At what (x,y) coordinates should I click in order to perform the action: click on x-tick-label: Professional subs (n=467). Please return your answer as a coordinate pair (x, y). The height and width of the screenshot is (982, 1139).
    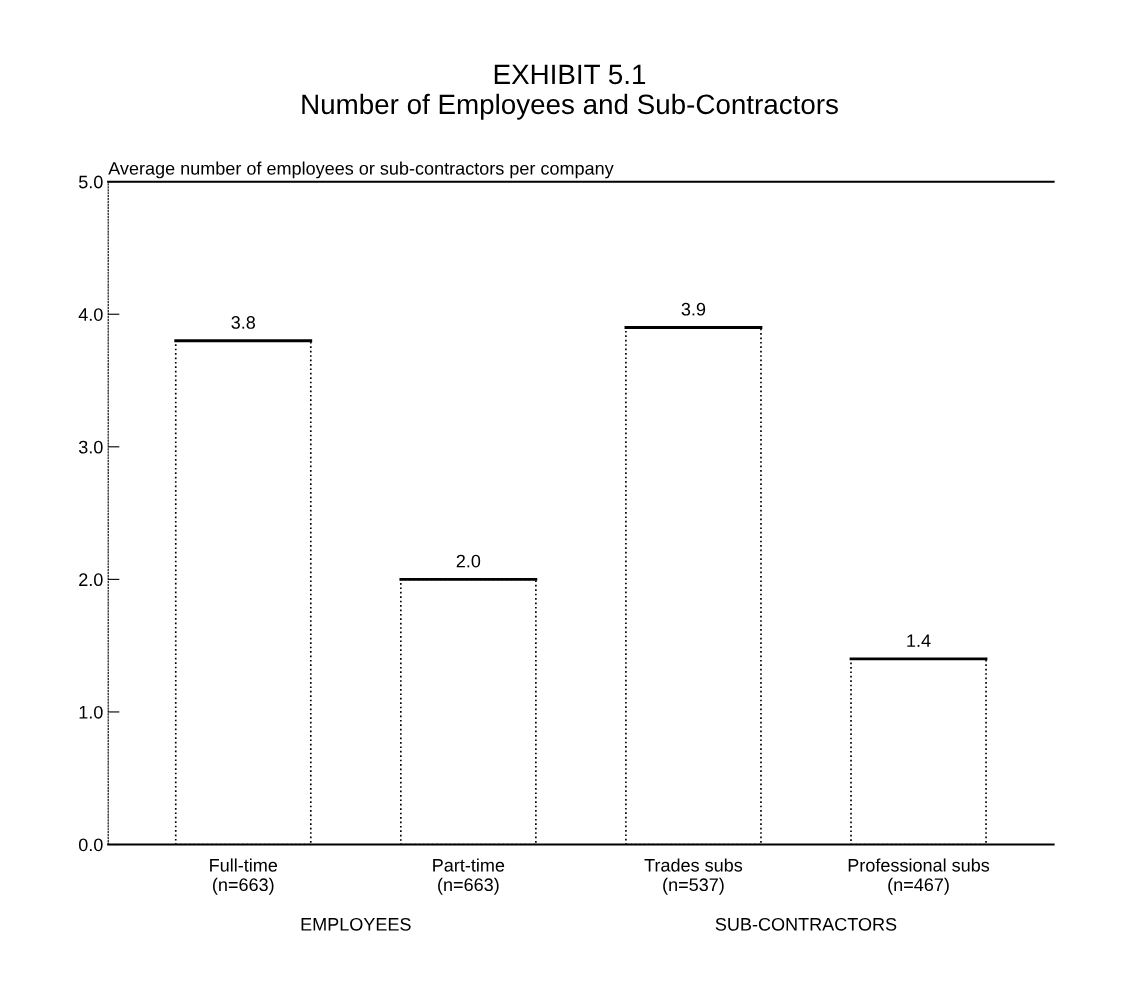
    Looking at the image, I should click on (919, 876).